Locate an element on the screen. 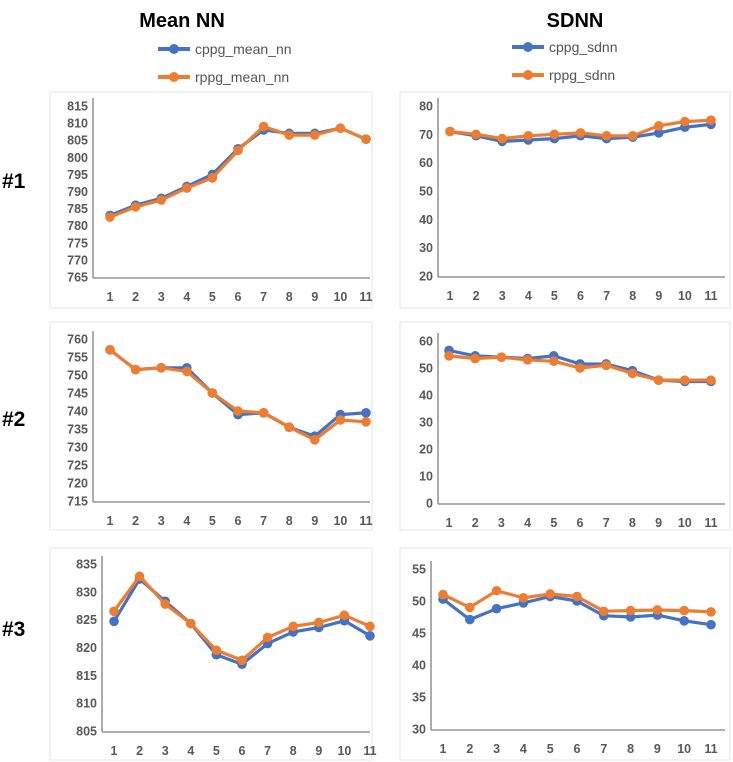  column-title-mean-nn: Mean NN is located at coordinates (182, 21).